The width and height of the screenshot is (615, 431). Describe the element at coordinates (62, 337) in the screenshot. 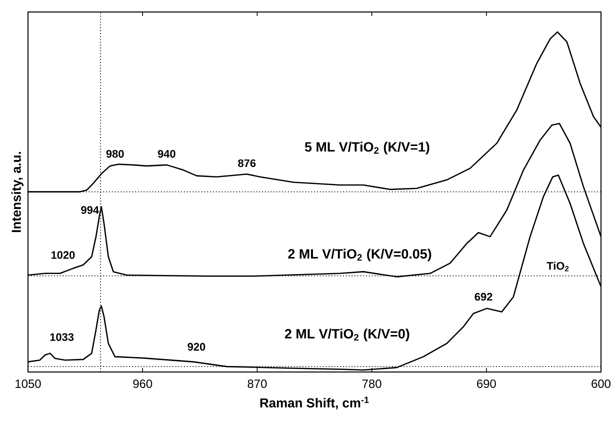

I see `annotation: 1033` at that location.